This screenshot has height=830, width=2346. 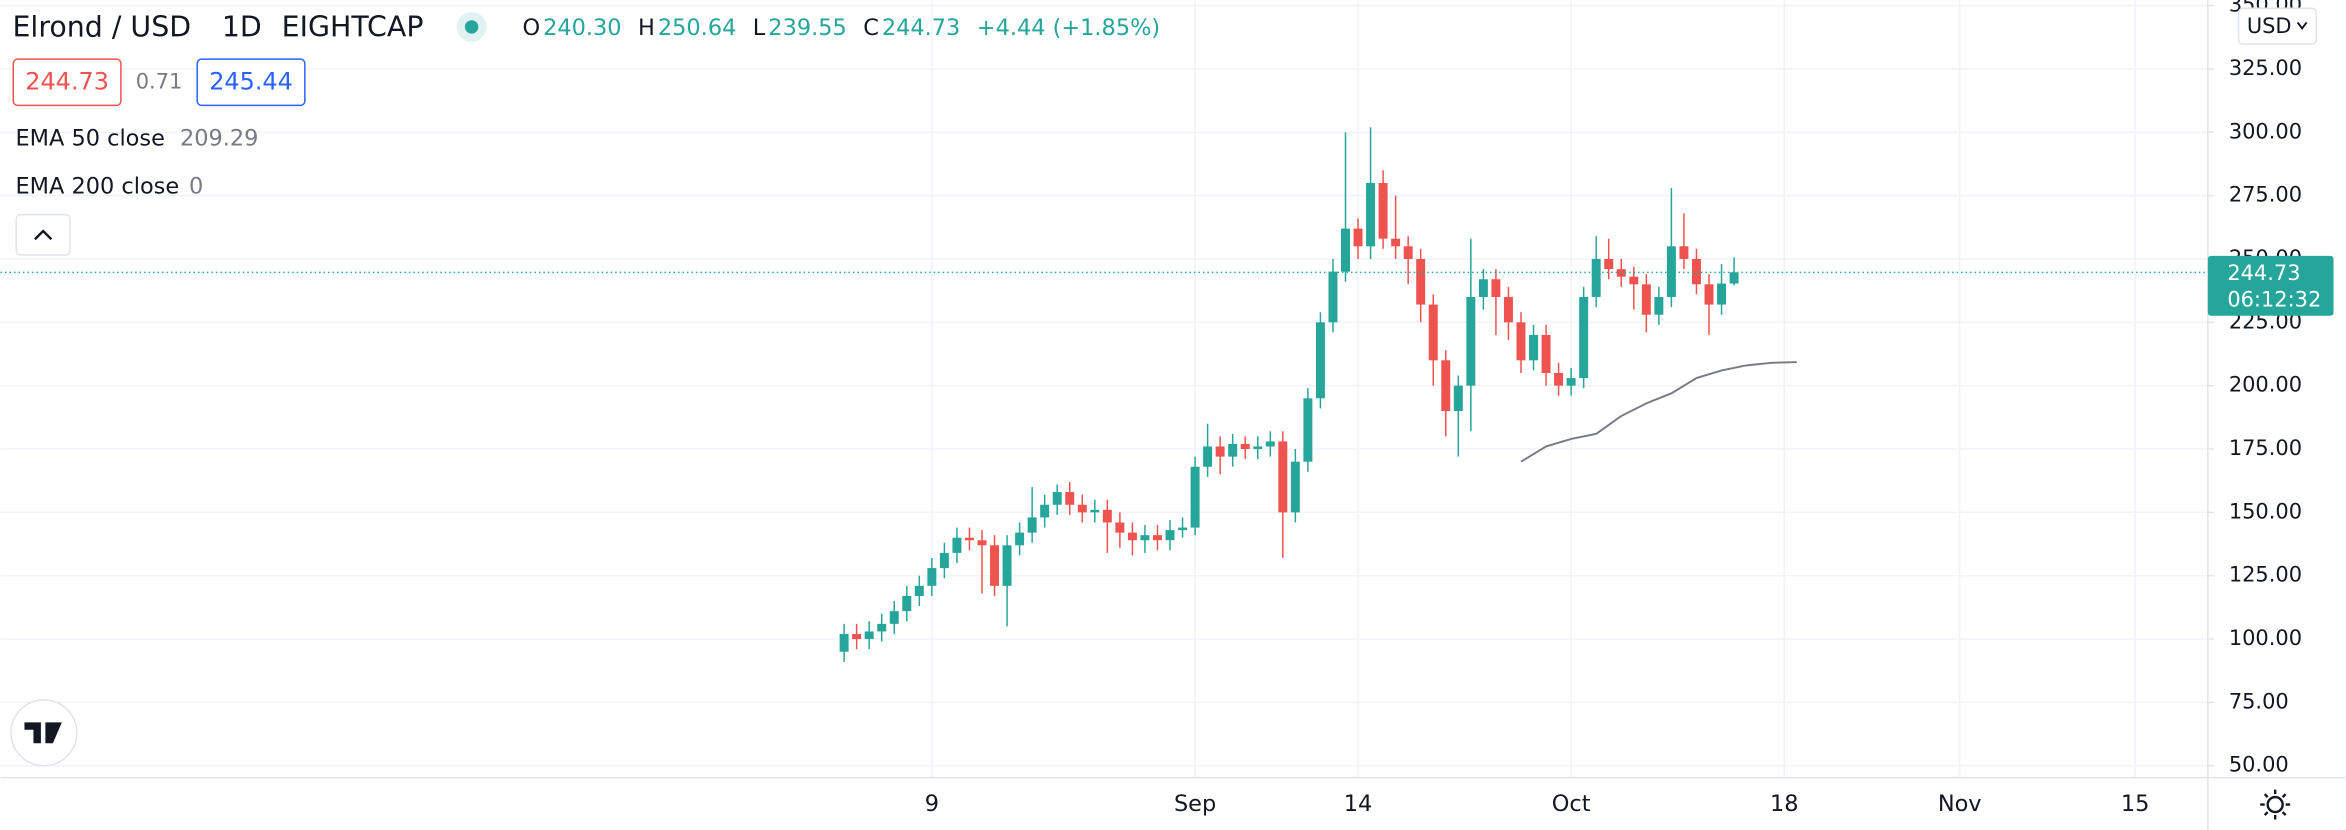 I want to click on y-tick-label: 300.00, so click(x=2265, y=131).